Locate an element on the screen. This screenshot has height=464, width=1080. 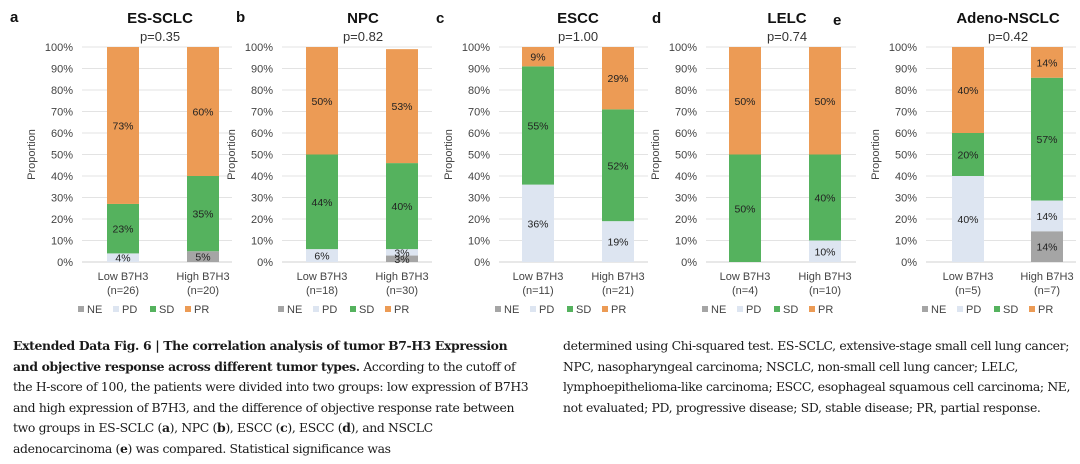
data-label: 5% is located at coordinates (202, 258).